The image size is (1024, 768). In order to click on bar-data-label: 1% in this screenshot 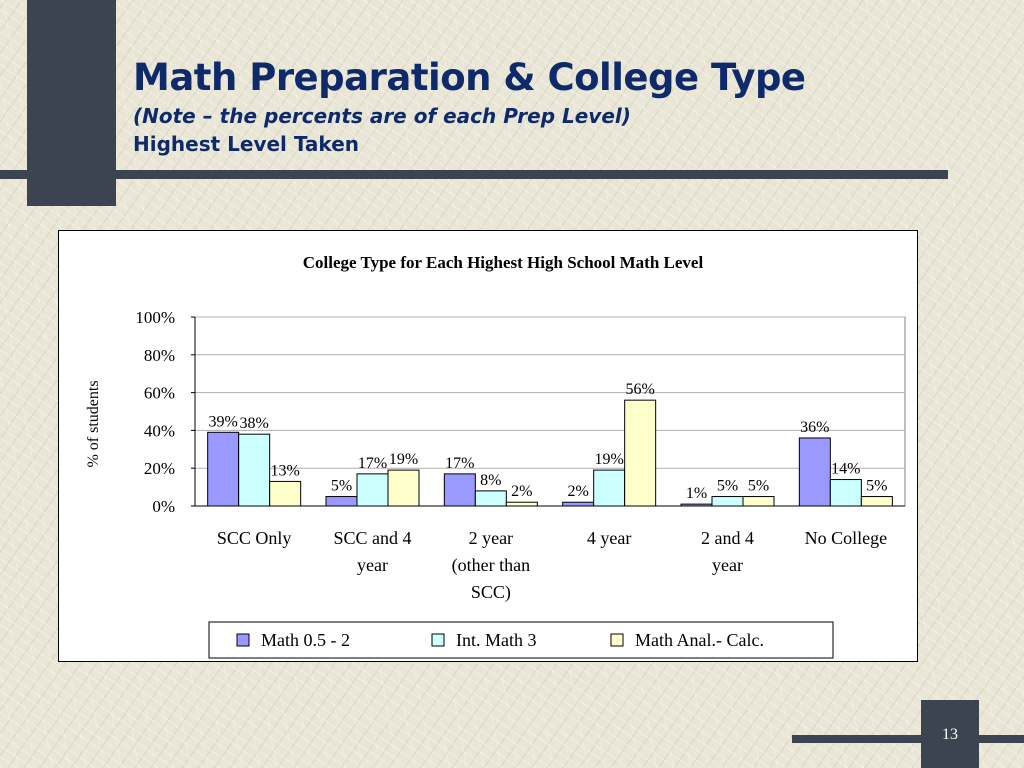, I will do `click(696, 493)`.